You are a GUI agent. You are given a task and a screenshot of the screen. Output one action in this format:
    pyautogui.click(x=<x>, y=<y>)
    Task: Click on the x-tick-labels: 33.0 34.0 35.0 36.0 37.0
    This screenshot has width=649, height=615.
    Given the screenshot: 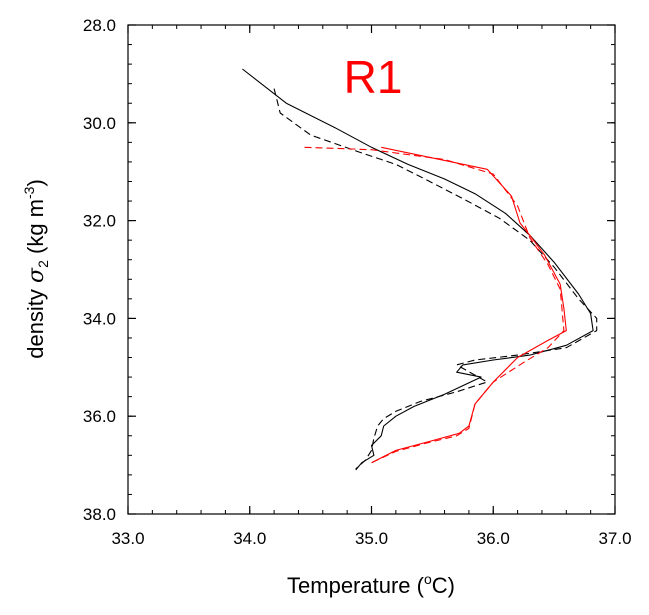 What is the action you would take?
    pyautogui.click(x=371, y=538)
    